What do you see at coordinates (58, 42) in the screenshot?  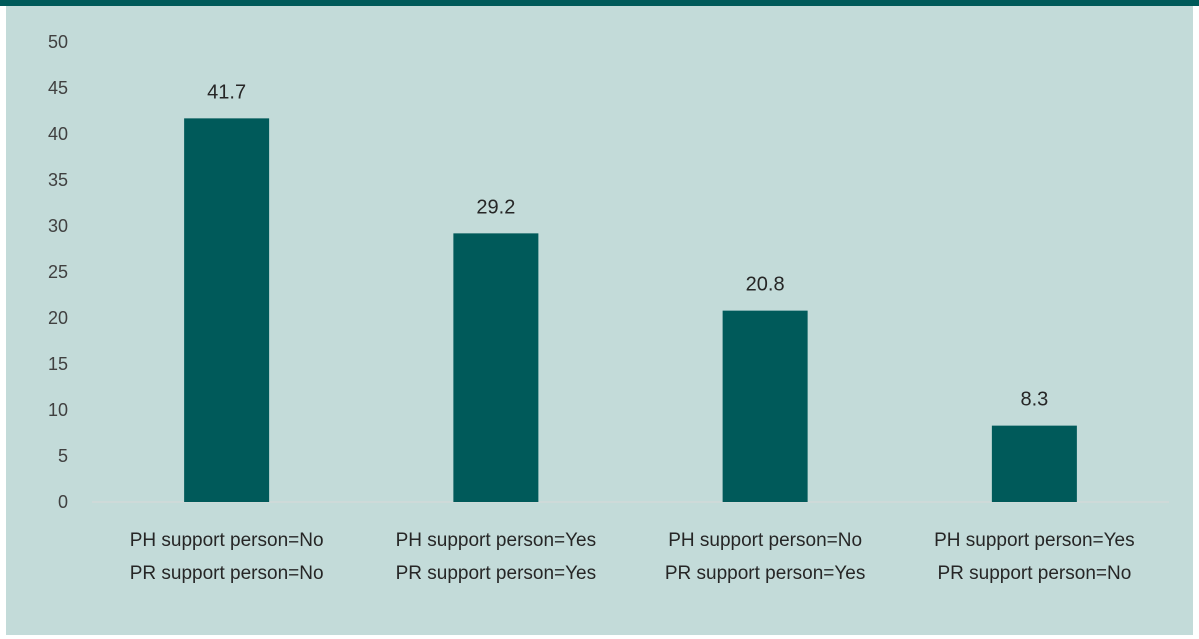 I see `y-tick-label: 50` at bounding box center [58, 42].